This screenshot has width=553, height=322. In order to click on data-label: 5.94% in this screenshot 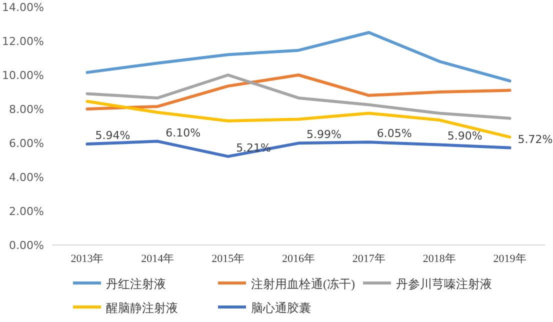, I will do `click(112, 135)`.